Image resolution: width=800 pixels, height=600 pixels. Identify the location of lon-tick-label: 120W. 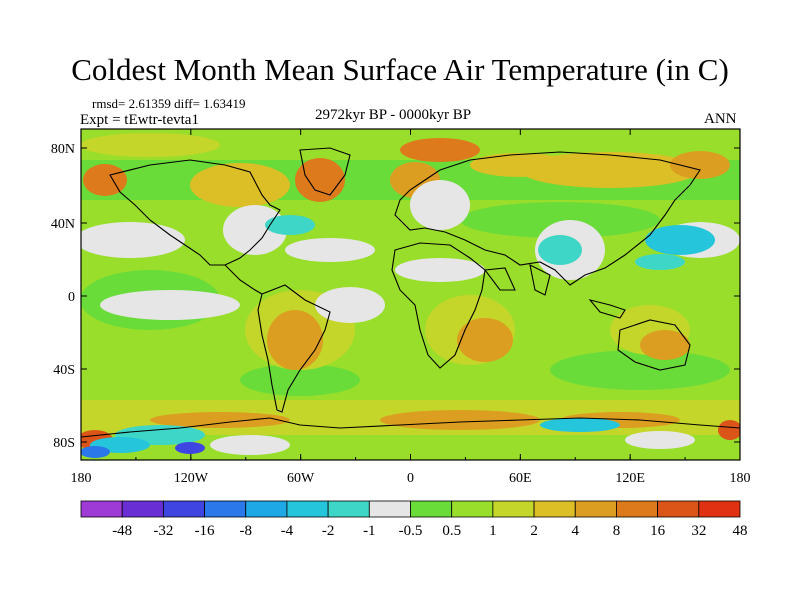
(191, 478).